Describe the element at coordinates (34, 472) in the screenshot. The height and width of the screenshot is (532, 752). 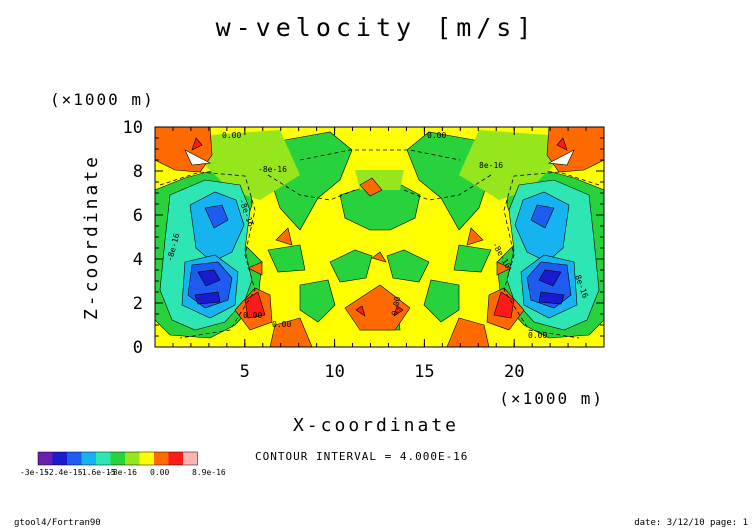
I see `colorbar-tick-label: -3e-15` at that location.